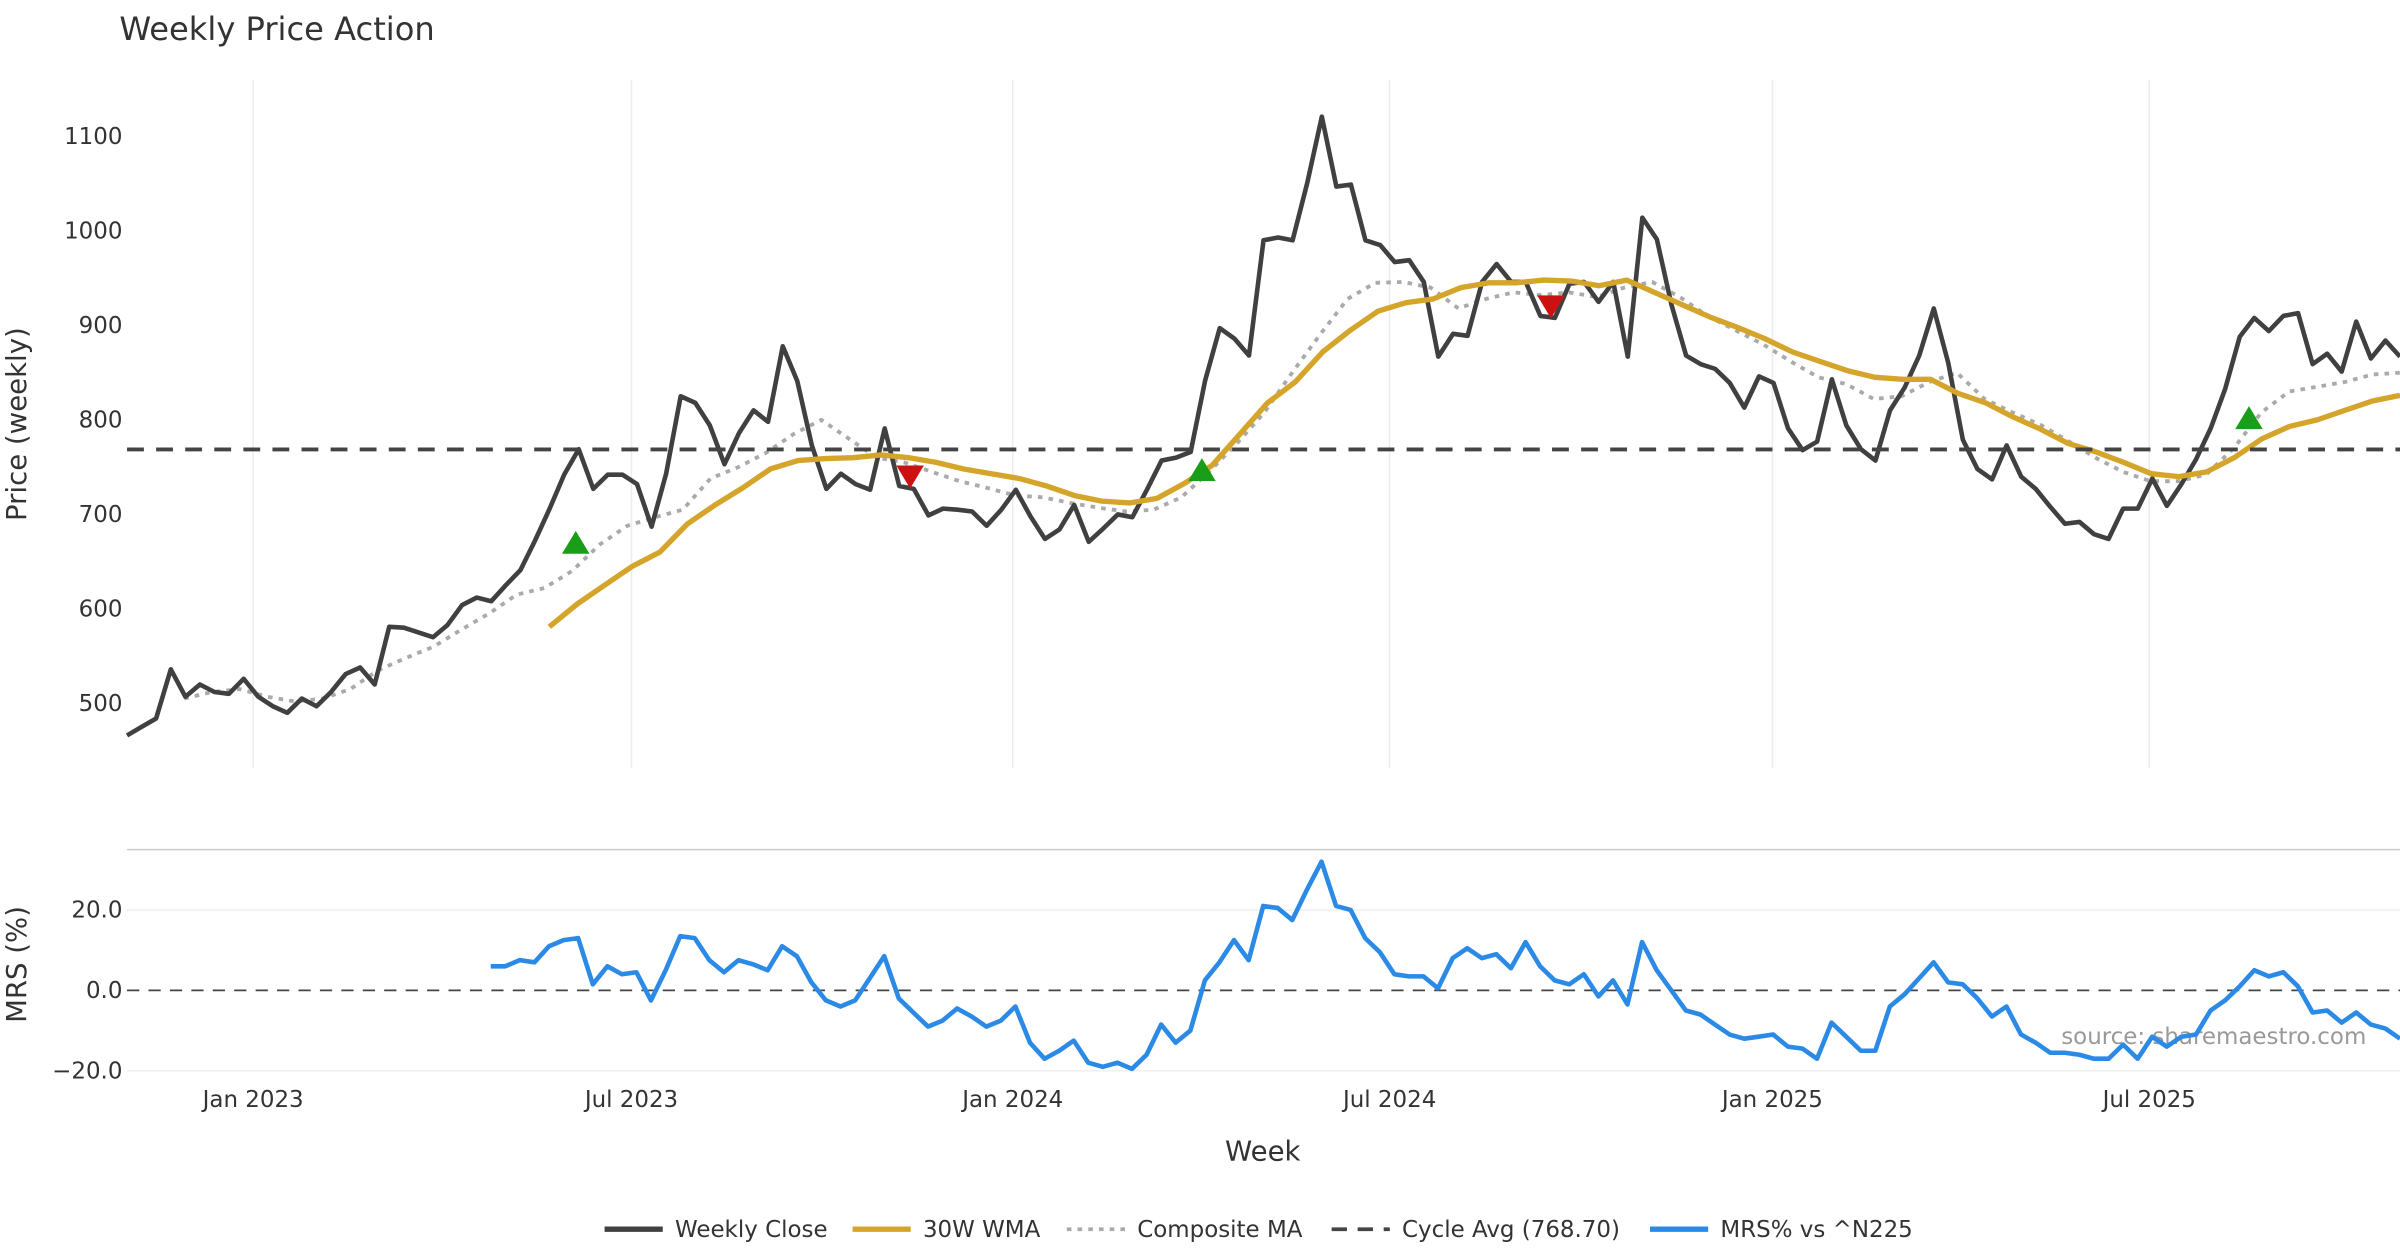 The width and height of the screenshot is (2400, 1260). What do you see at coordinates (101, 704) in the screenshot?
I see `price-tick-label: 500` at bounding box center [101, 704].